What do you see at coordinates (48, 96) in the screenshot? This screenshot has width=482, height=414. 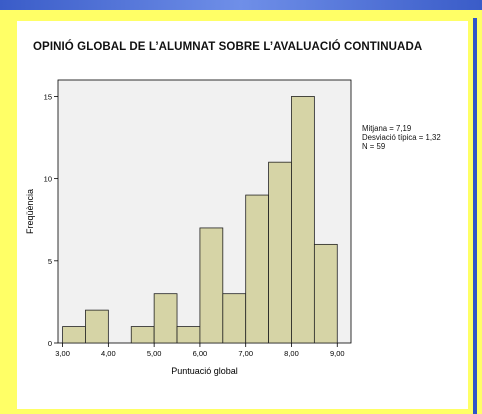 I see `y-tick-label: 15` at bounding box center [48, 96].